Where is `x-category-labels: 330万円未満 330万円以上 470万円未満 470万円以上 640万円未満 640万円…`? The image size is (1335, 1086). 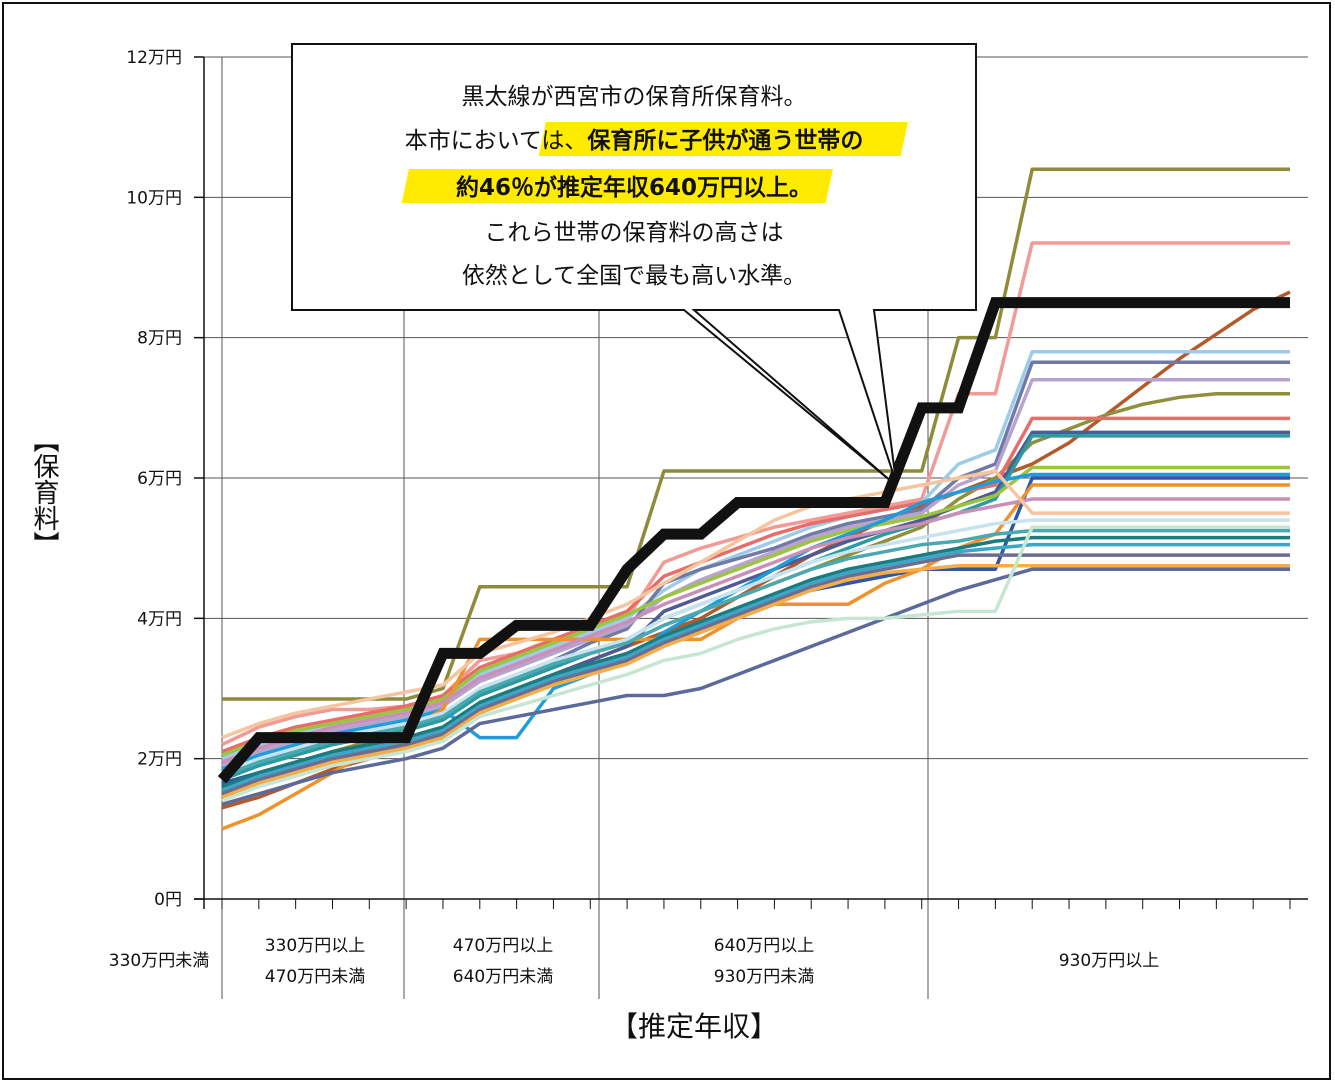
x-category-labels: 330万円未満 330万円以上 470万円未満 470万円以上 640万円未満 640万円… is located at coordinates (634, 961).